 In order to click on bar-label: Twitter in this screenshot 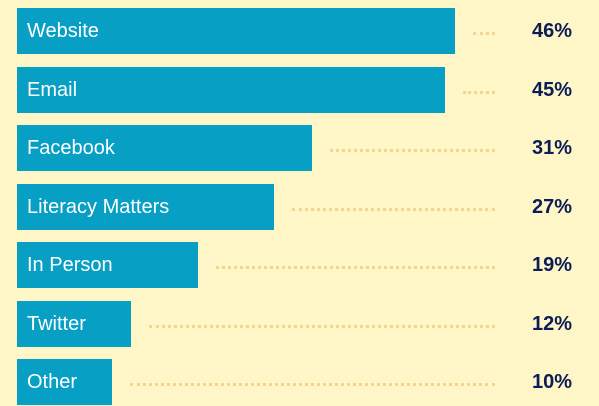, I will do `click(56, 324)`.